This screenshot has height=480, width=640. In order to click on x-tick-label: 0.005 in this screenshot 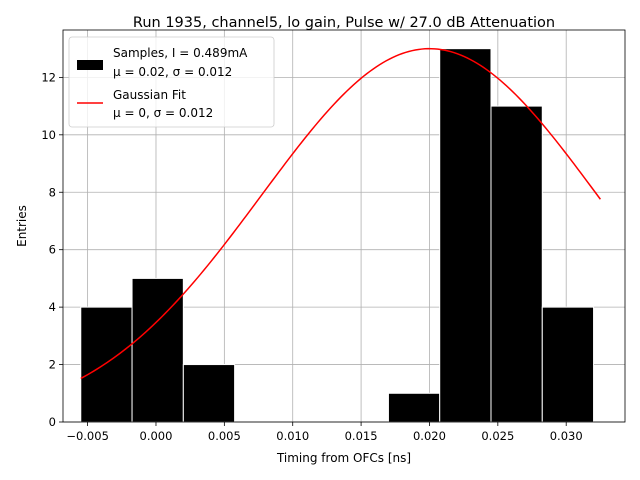, I will do `click(224, 436)`.